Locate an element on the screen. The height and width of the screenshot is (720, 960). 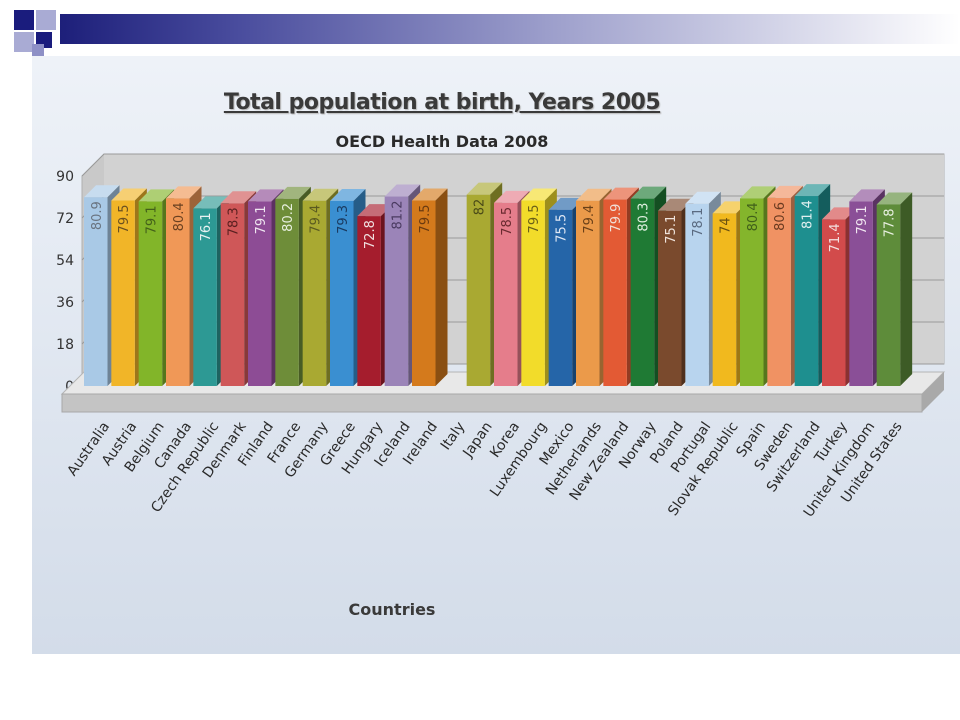
chart-title: Total population at birth, Years 2005 is located at coordinates (442, 102).